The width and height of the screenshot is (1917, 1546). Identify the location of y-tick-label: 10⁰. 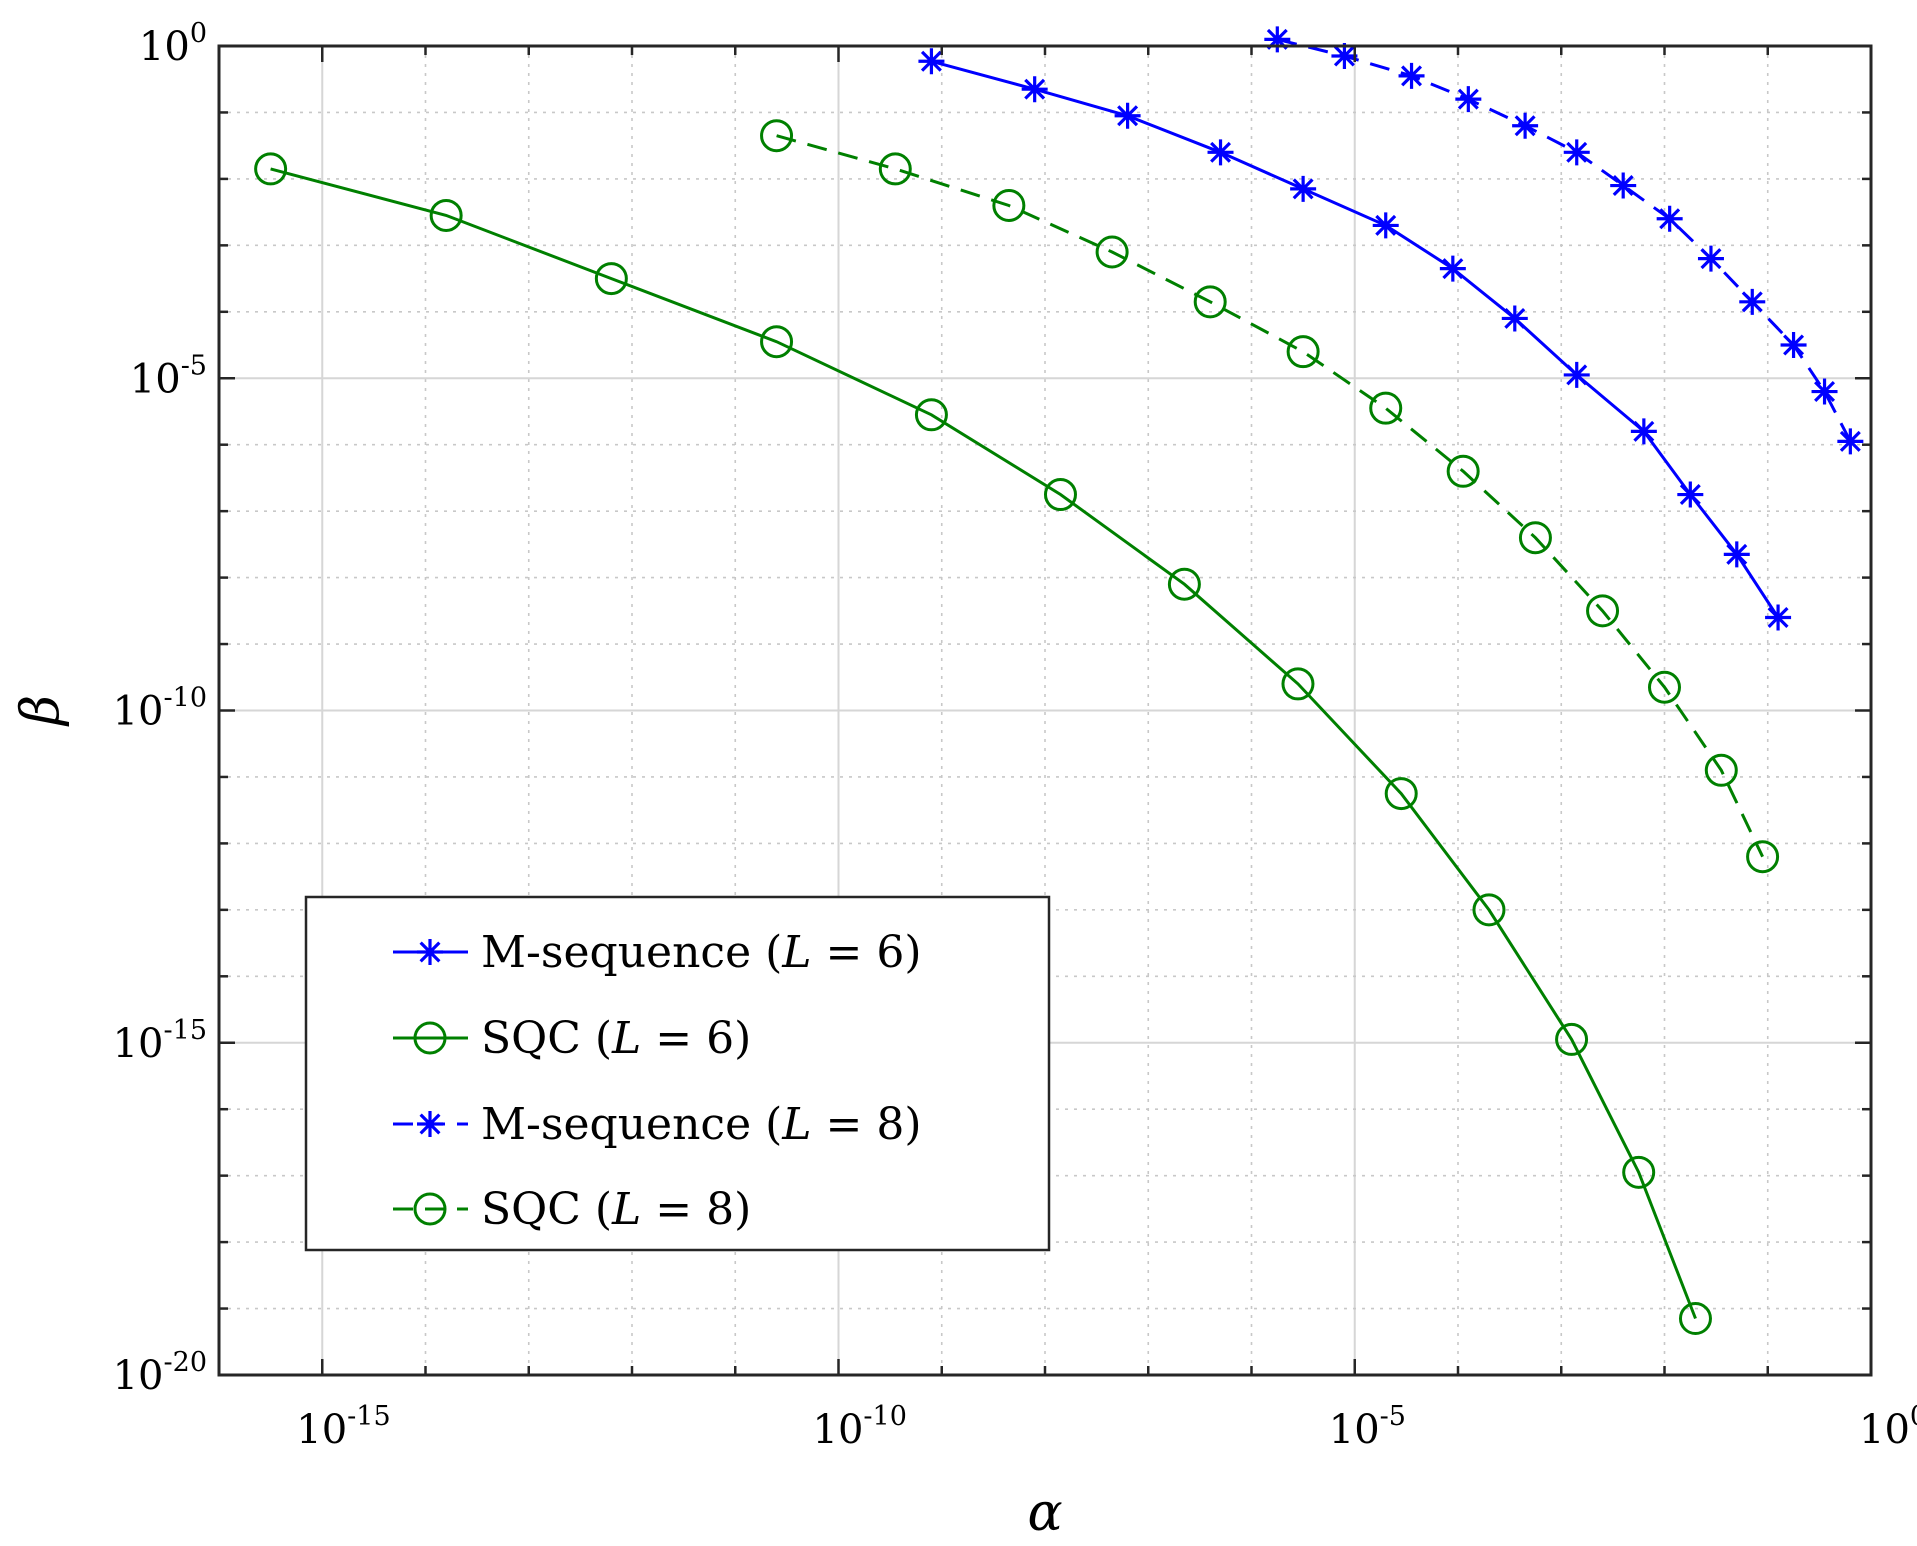
(173, 44).